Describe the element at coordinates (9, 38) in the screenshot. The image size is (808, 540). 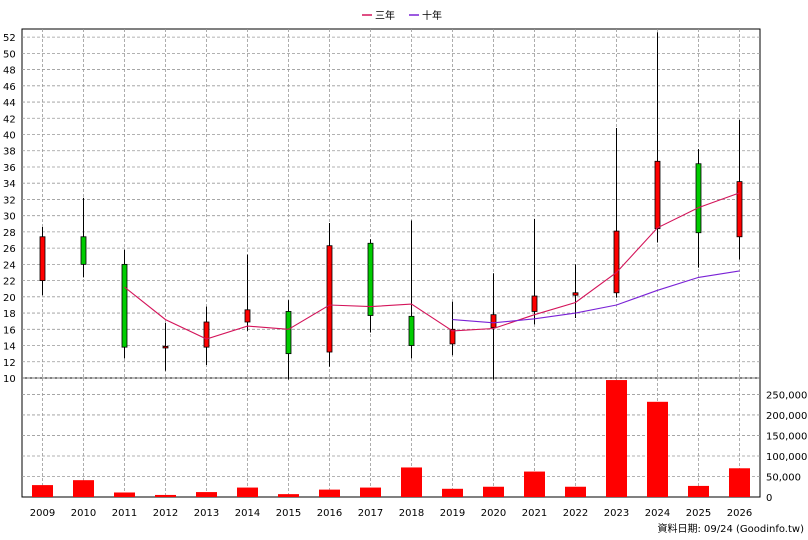
I see `price-tick-label: 52` at that location.